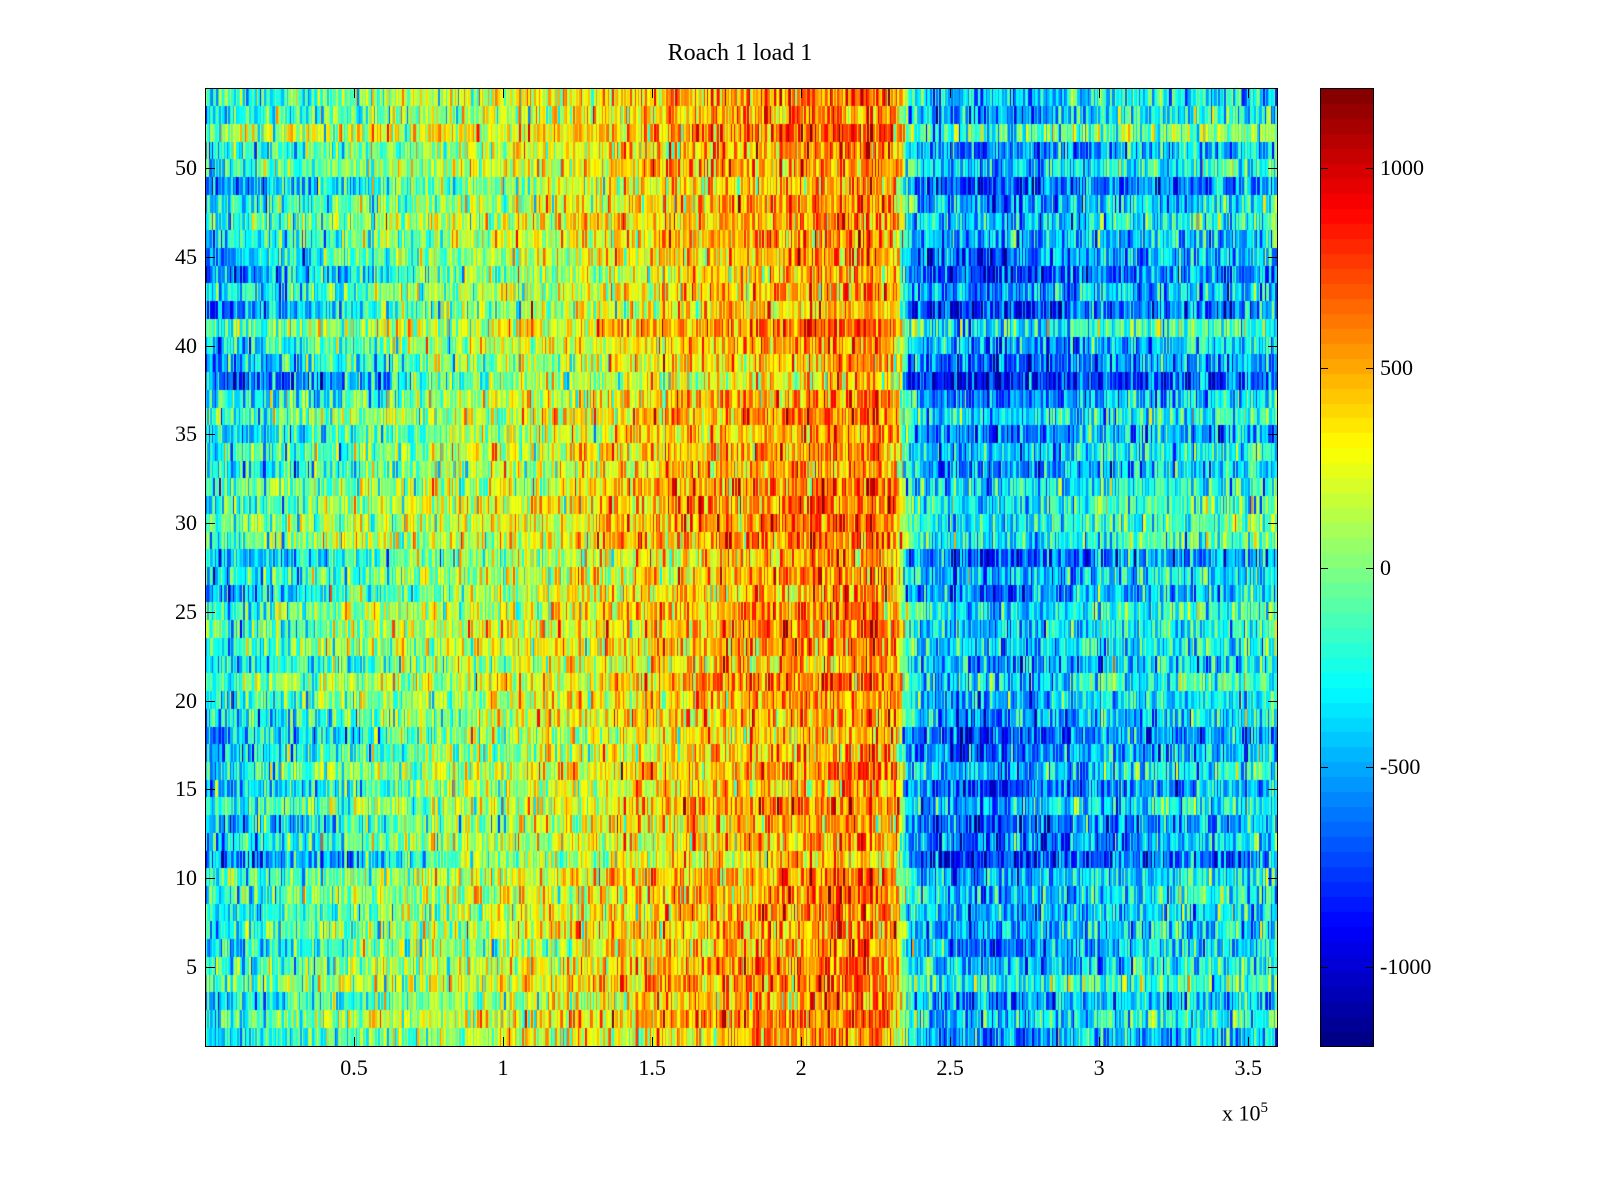  Describe the element at coordinates (503, 1067) in the screenshot. I see `x-tick-label: 1` at that location.